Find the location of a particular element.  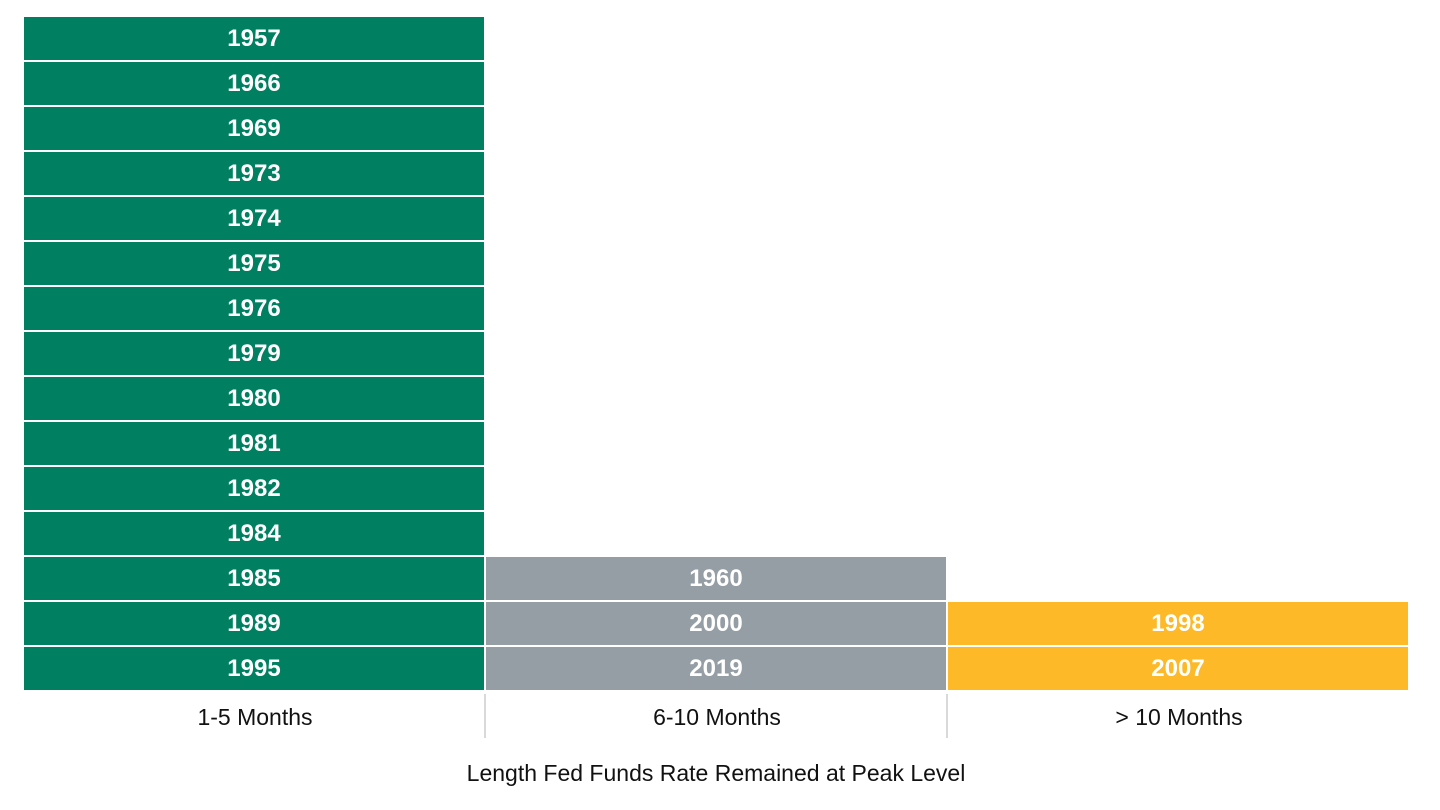

block-1980: 1980 is located at coordinates (254, 398).